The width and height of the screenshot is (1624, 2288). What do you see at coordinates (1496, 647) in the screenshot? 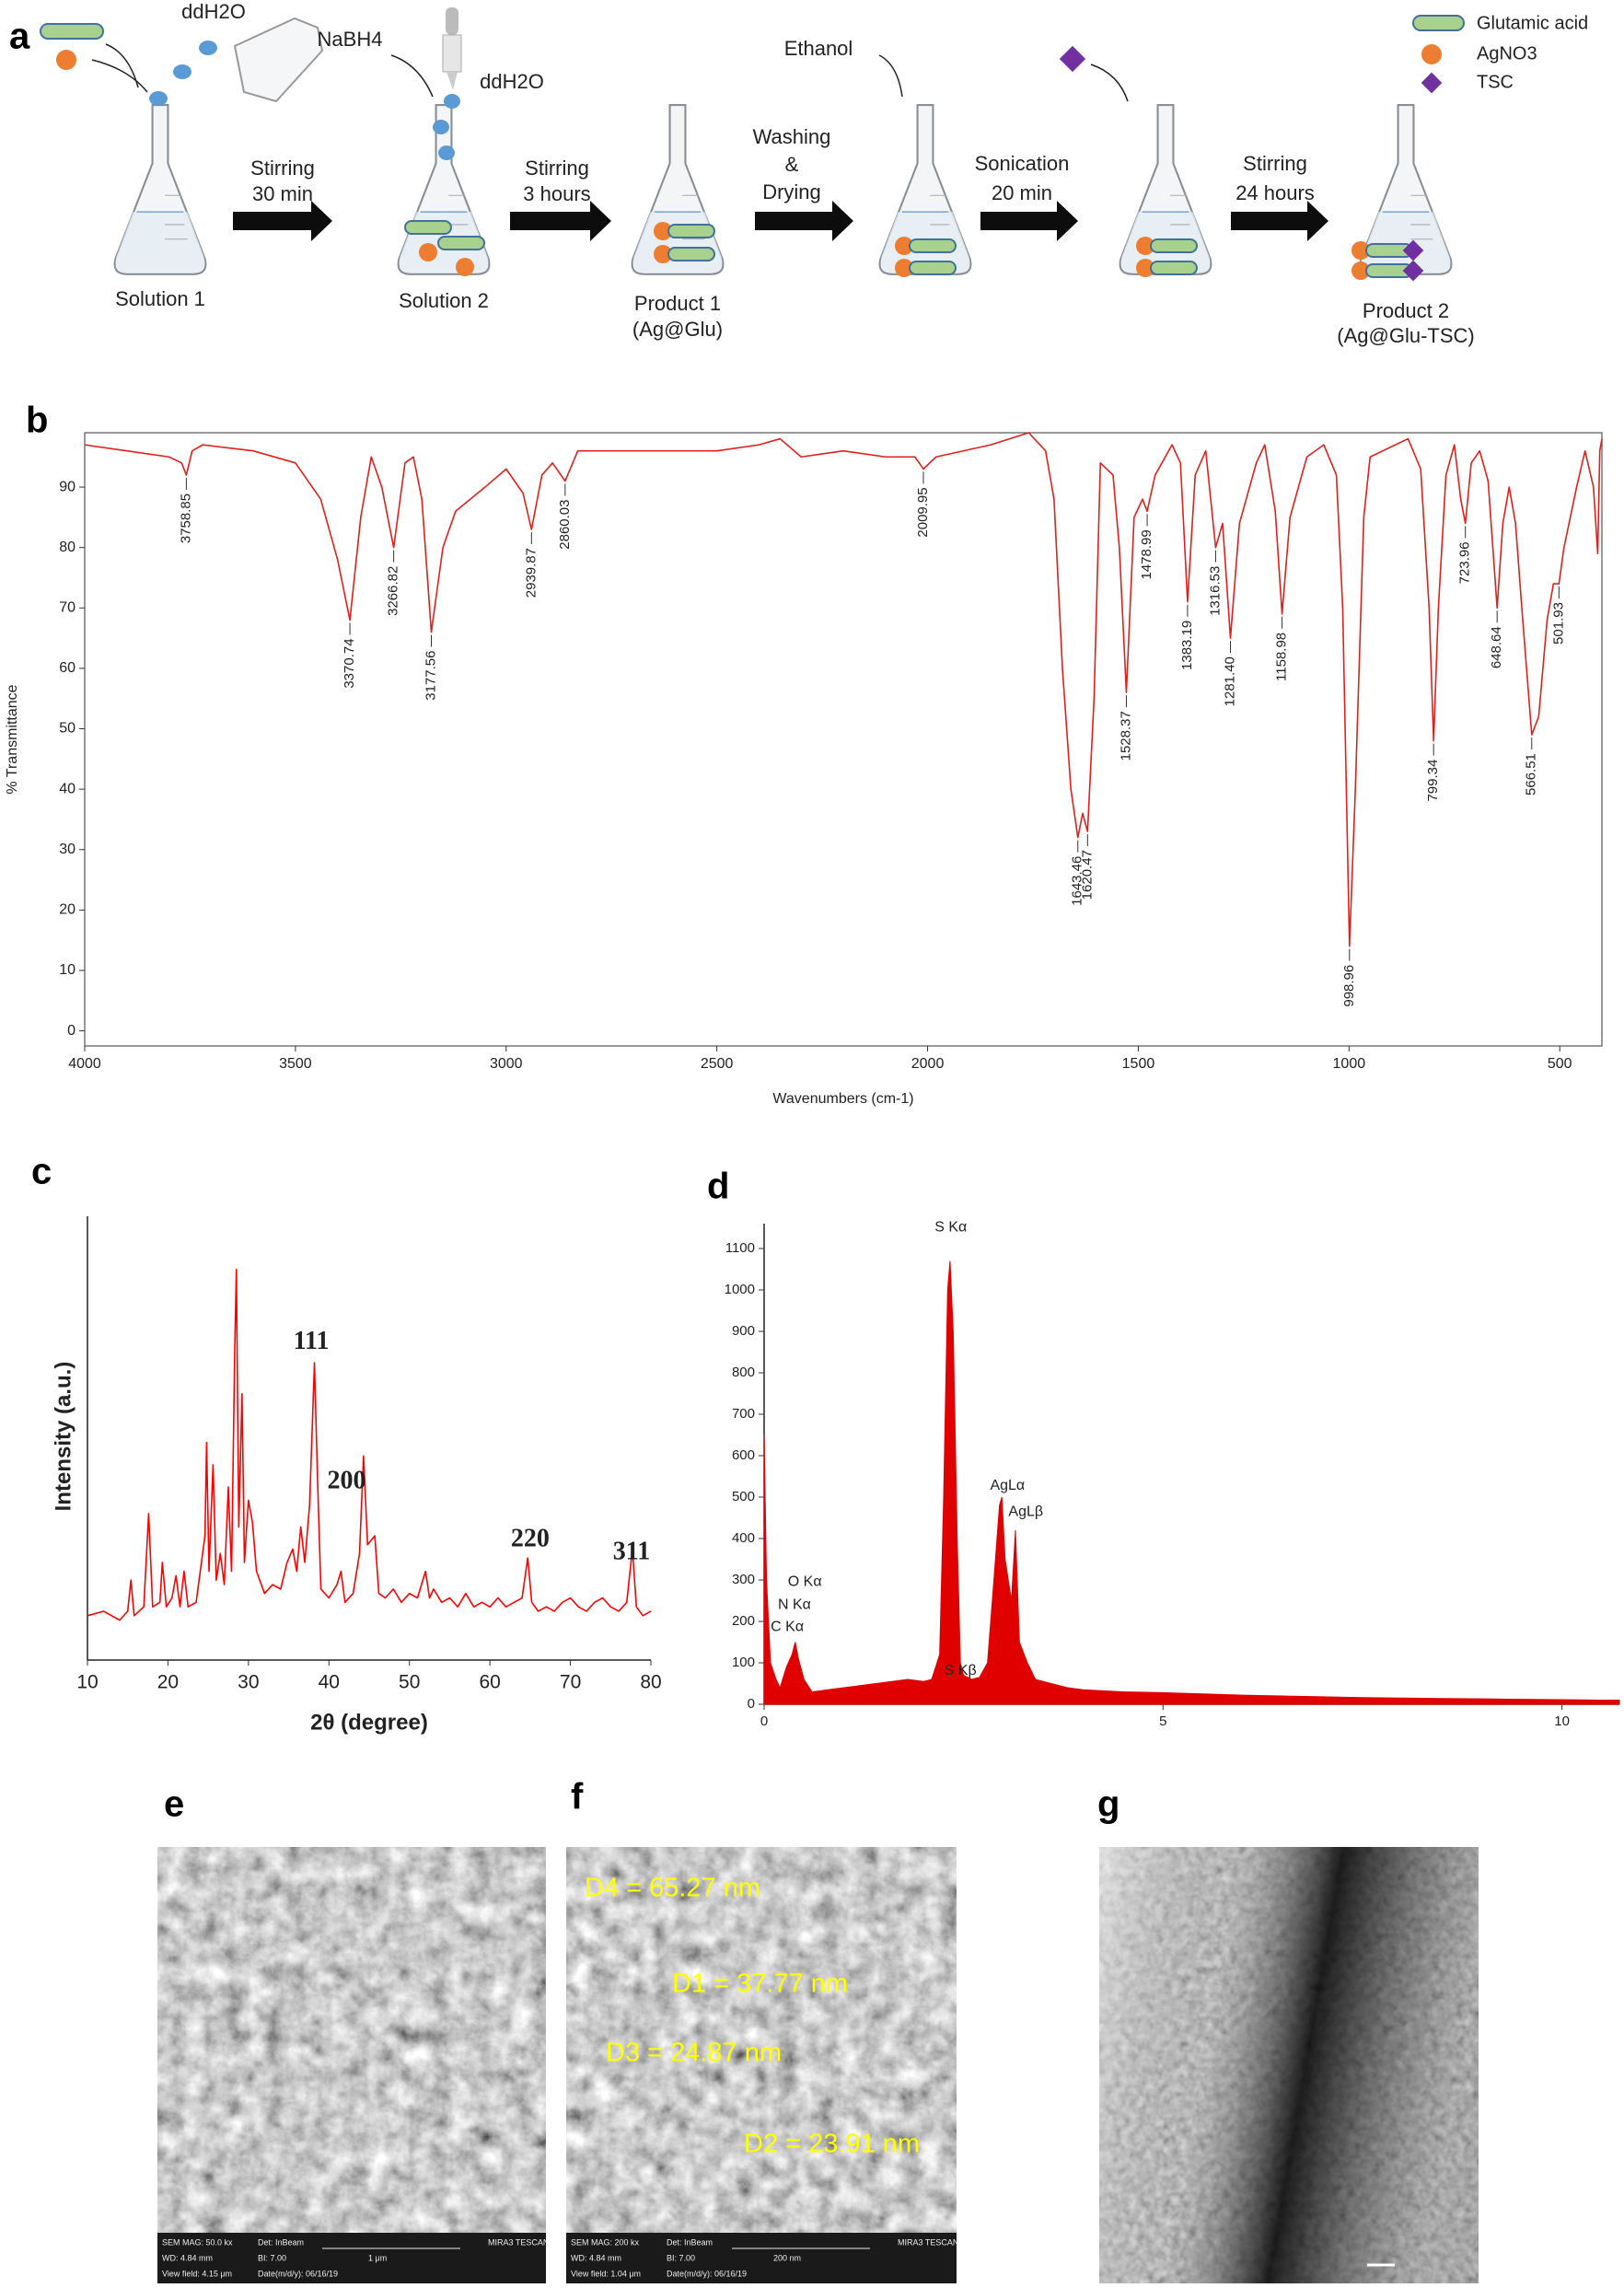
I see `peak-label: 648.64` at bounding box center [1496, 647].